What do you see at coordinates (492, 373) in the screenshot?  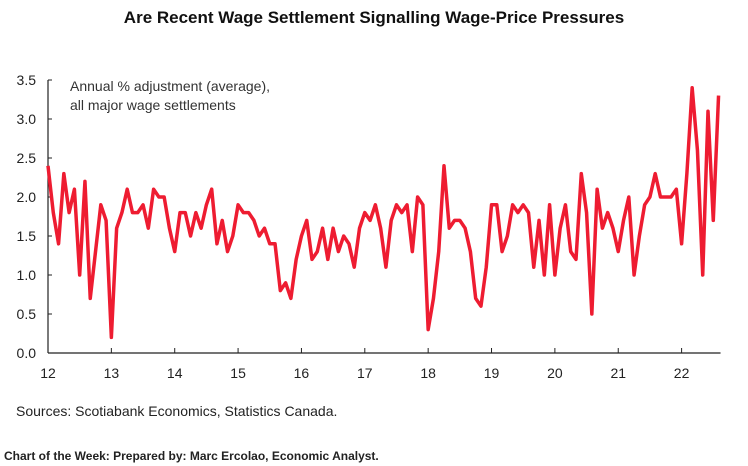 I see `x-tick-label: 19` at bounding box center [492, 373].